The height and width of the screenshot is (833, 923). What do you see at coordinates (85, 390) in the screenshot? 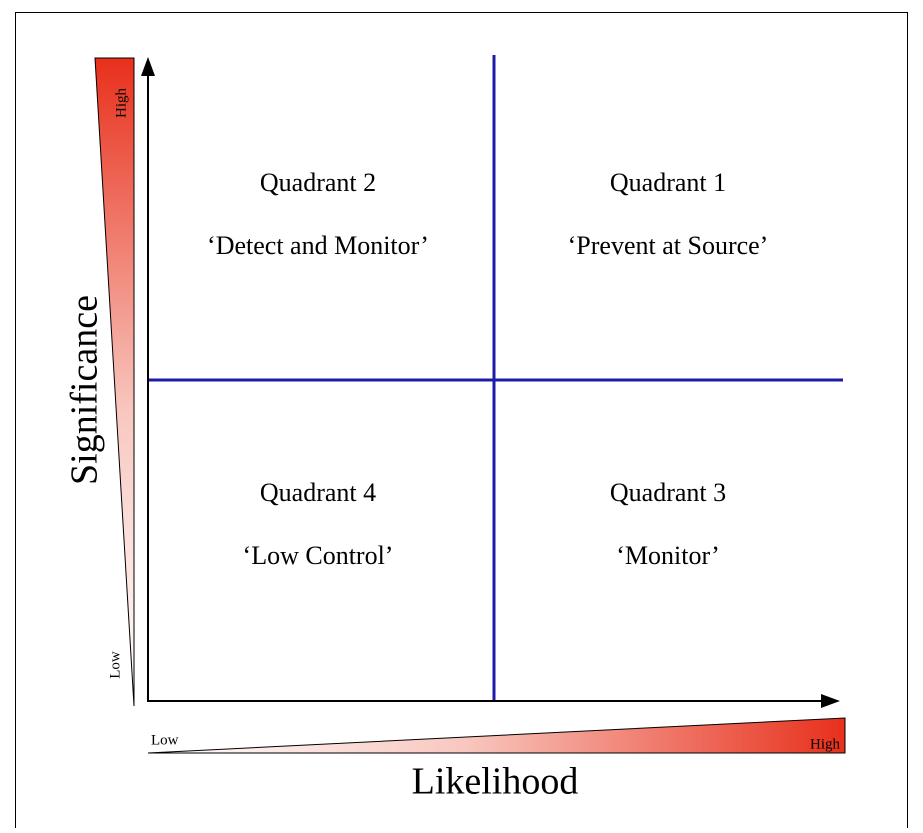
I see `y-axis-title: Significance` at bounding box center [85, 390].